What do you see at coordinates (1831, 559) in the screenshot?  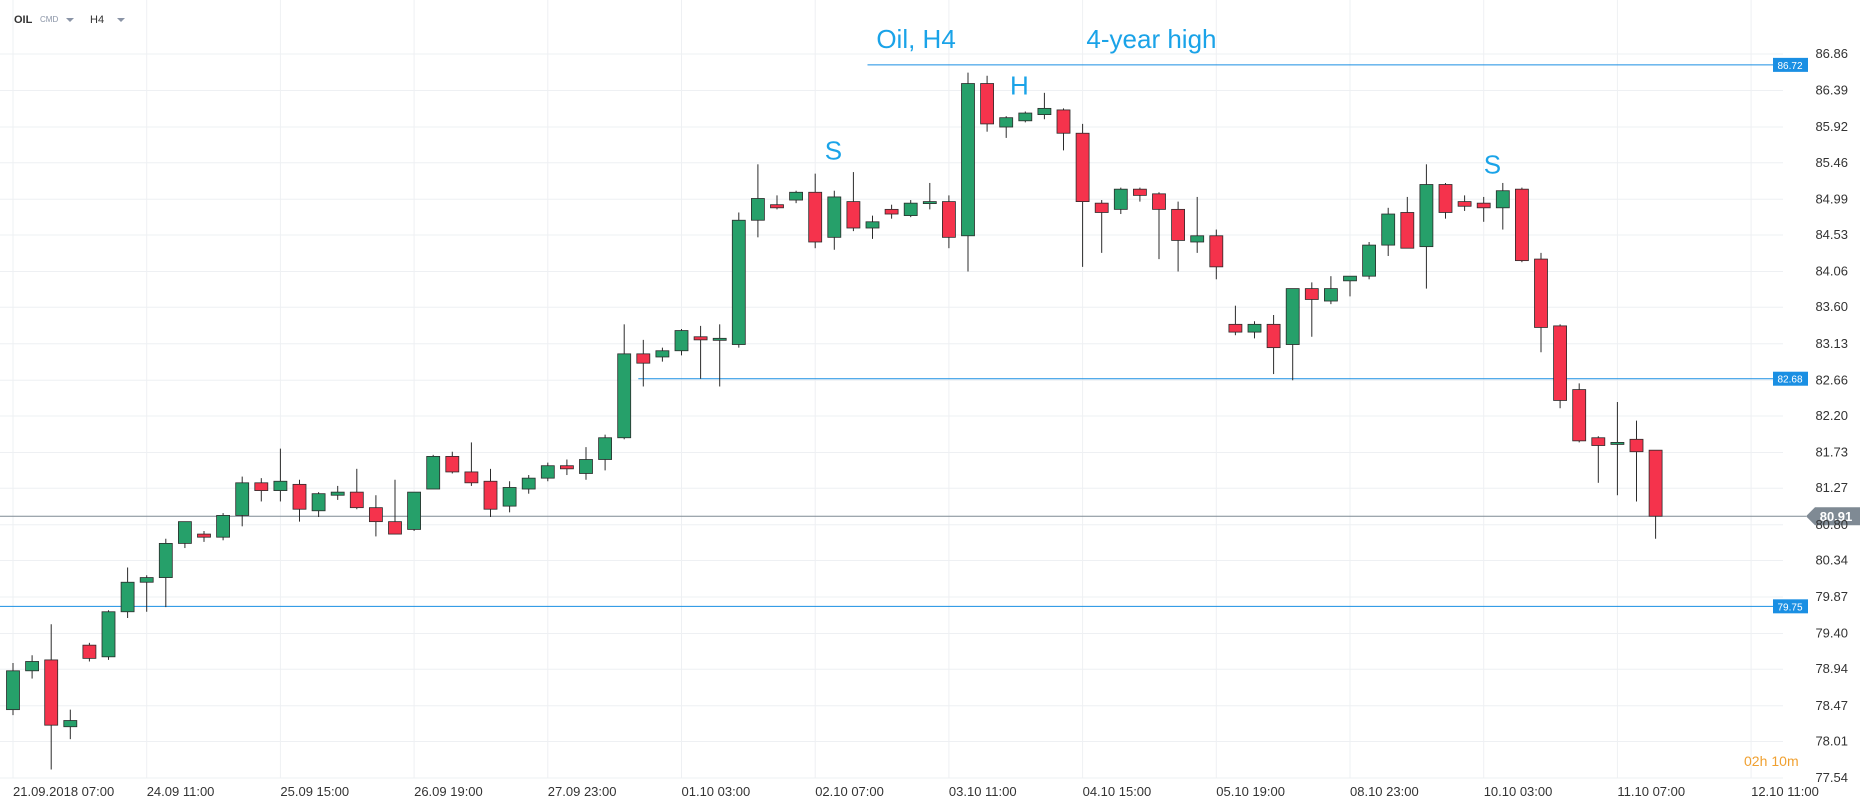 I see `y-tick-label: 80.34` at bounding box center [1831, 559].